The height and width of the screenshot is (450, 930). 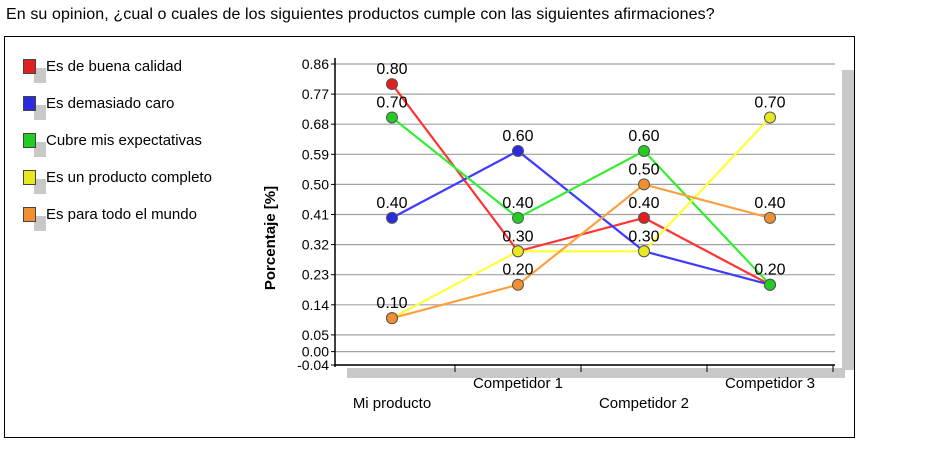 I want to click on legend-item: Cubre mis expectativas, so click(x=117, y=150).